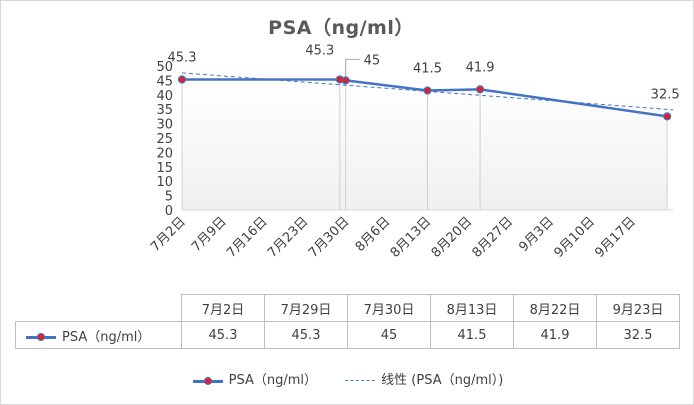 Image resolution: width=694 pixels, height=405 pixels. What do you see at coordinates (615, 237) in the screenshot?
I see `x-tick-label: 9月17日` at bounding box center [615, 237].